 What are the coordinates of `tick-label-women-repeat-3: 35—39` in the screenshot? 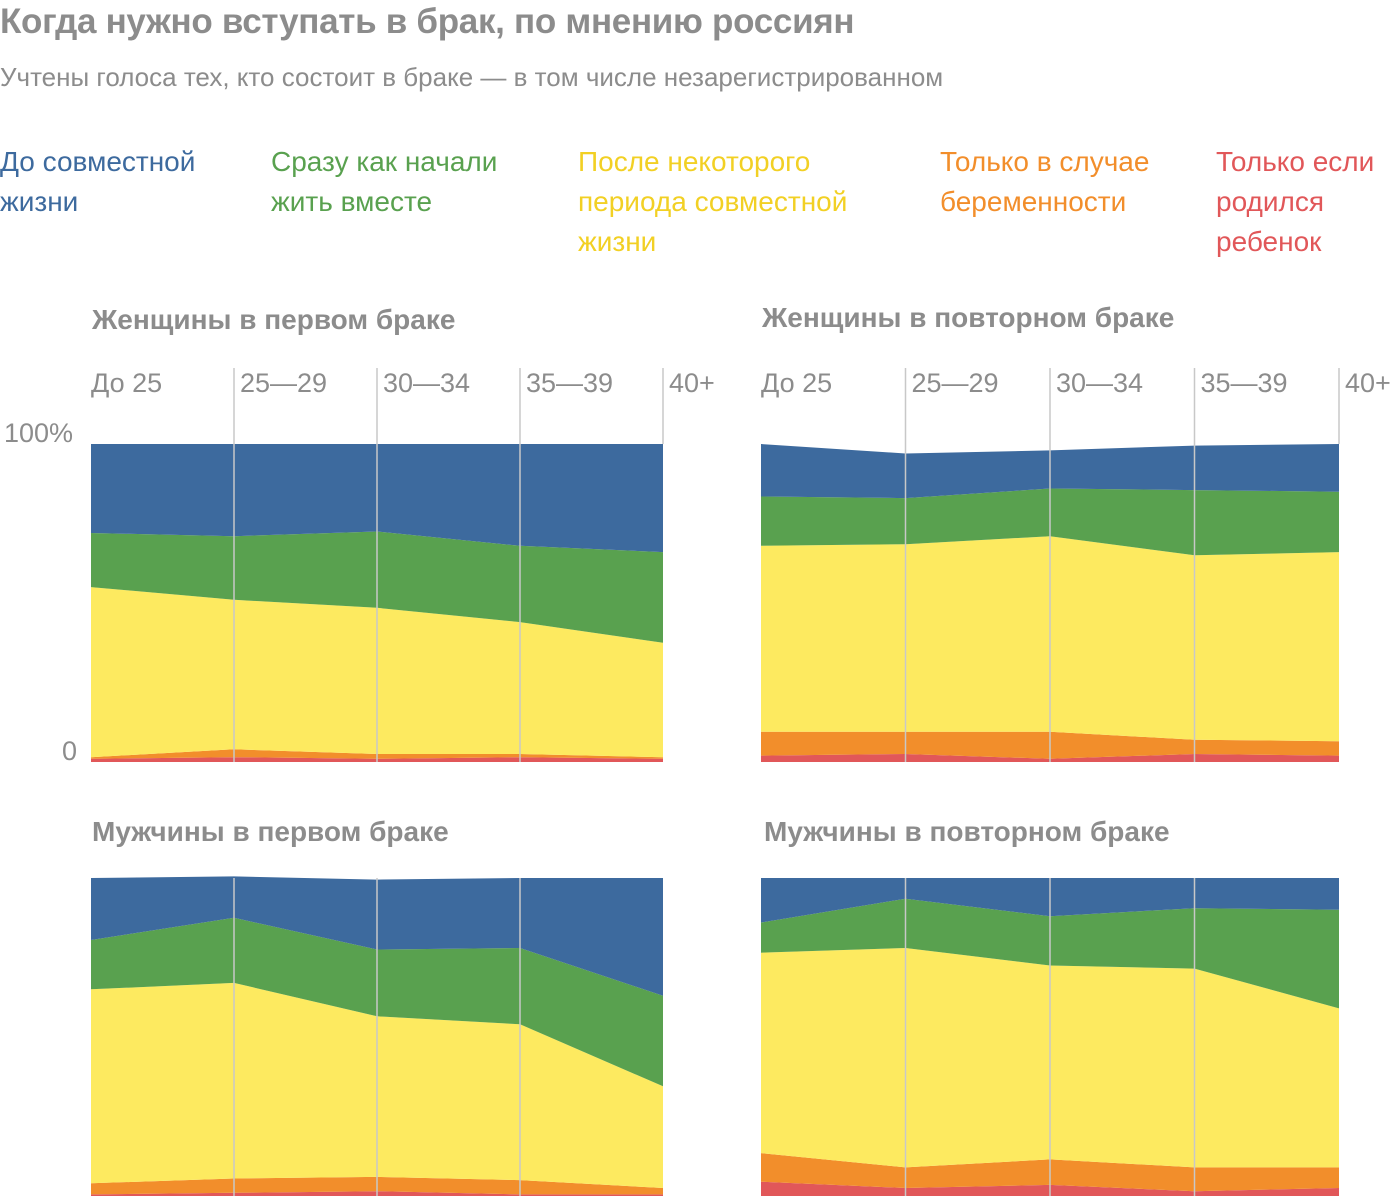 It's located at (1244, 383).